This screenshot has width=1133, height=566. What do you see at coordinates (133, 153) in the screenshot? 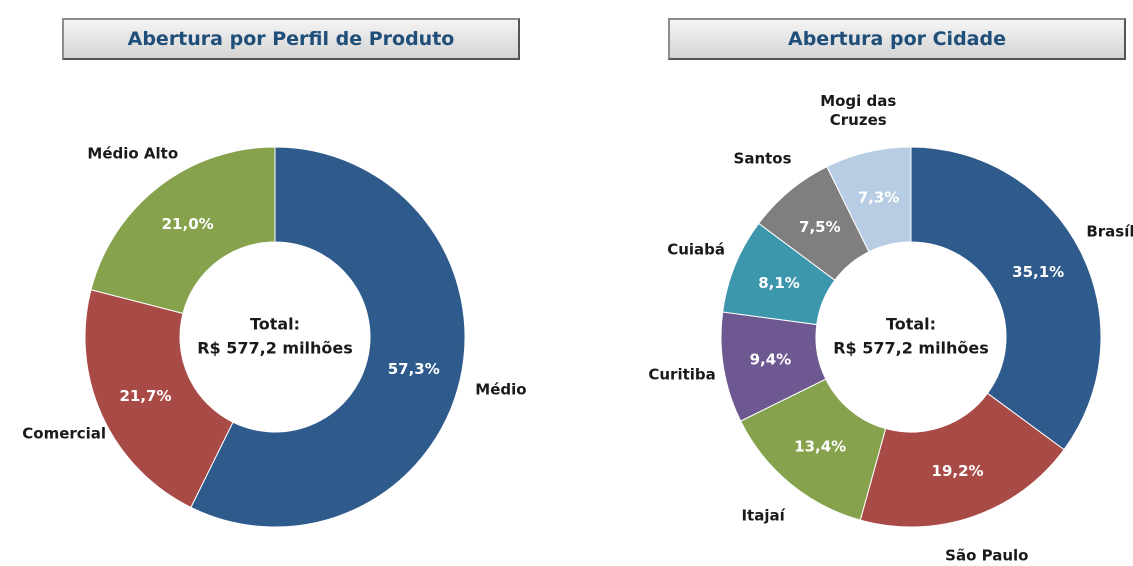
I see `category-label: Médio Alto` at bounding box center [133, 153].